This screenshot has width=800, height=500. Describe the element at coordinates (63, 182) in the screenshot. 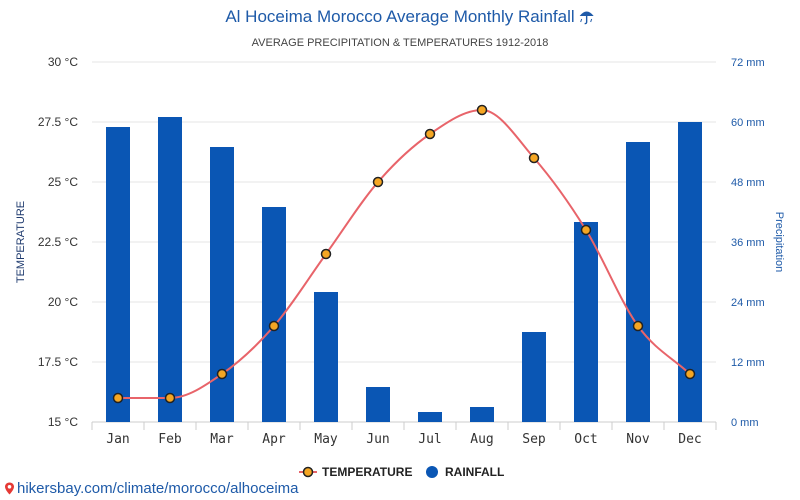

I see `left-tick-label: 25 °C` at that location.